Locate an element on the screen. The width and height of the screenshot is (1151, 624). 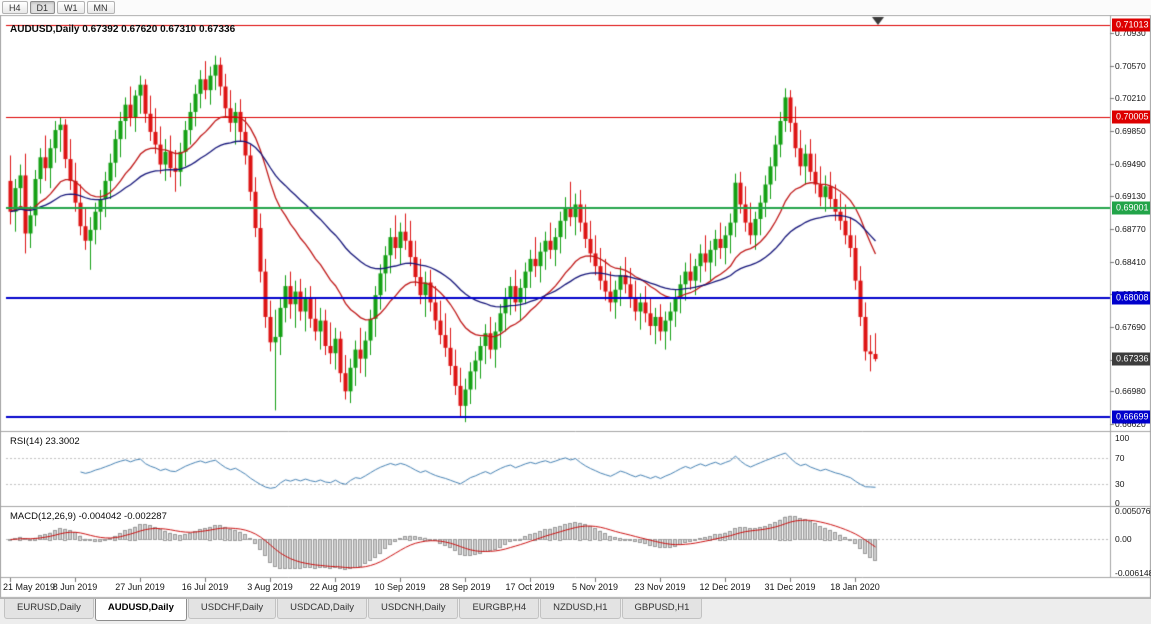
rsi-indicator-label: RSI(14) 23.3002 is located at coordinates (45, 441).